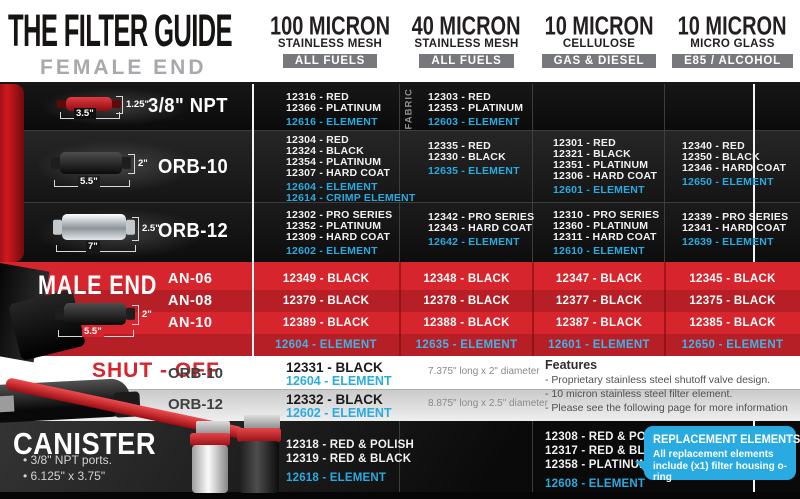 Image resolution: width=800 pixels, height=499 pixels. I want to click on element-numbers: 12618 - ELEMENT, so click(336, 478).